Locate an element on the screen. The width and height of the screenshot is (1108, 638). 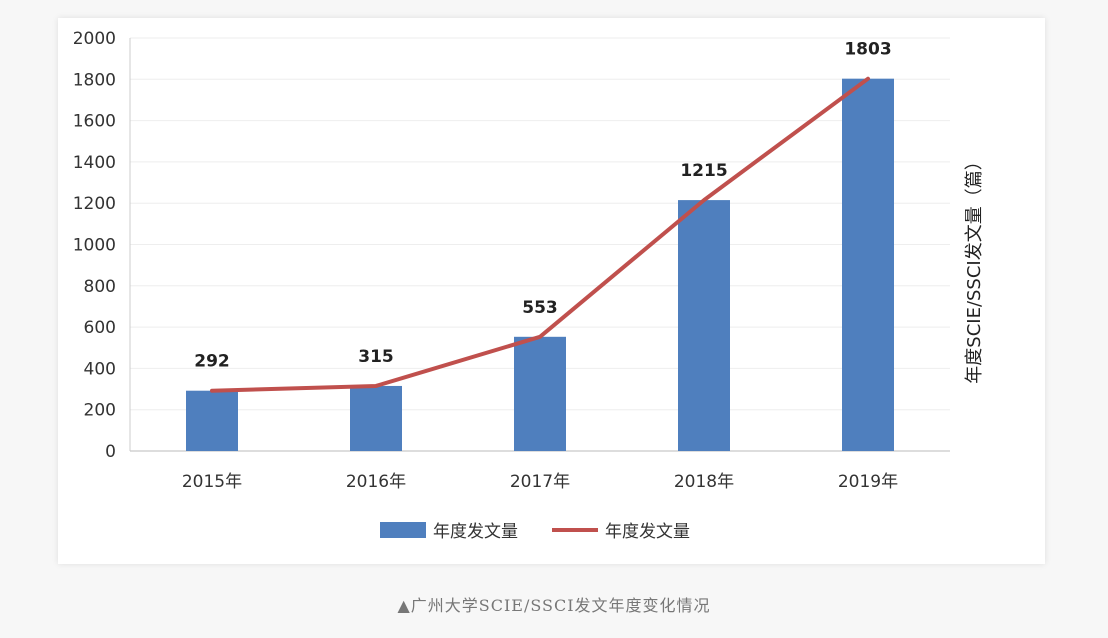
y-axis-label: 年度SCIE/SSCI发文量（篇） is located at coordinates (974, 267).